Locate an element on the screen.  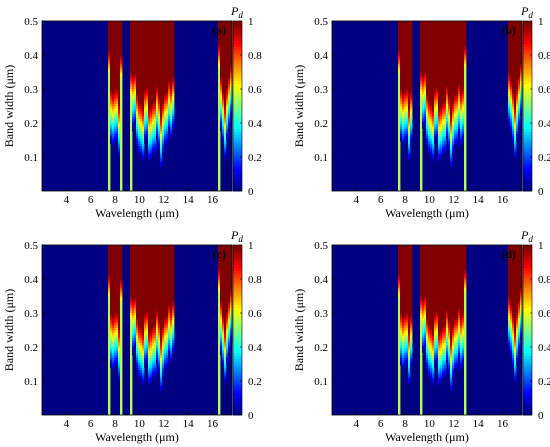
x-axis-label: Wavelength (μm) is located at coordinates (137, 213).